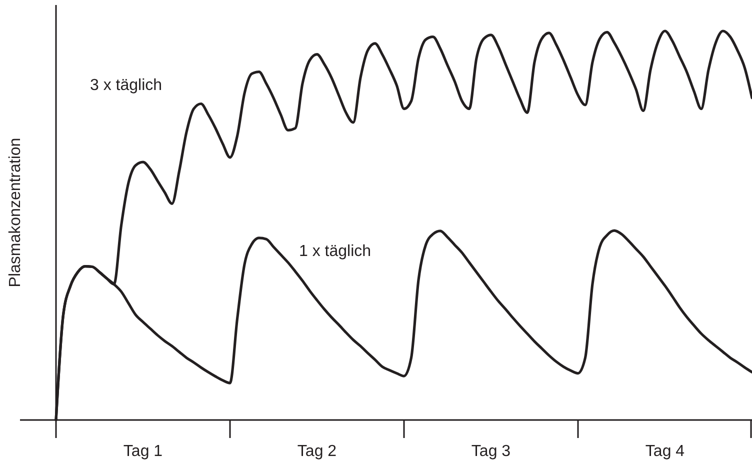  I want to click on x-tick-label: Tag 2, so click(317, 451).